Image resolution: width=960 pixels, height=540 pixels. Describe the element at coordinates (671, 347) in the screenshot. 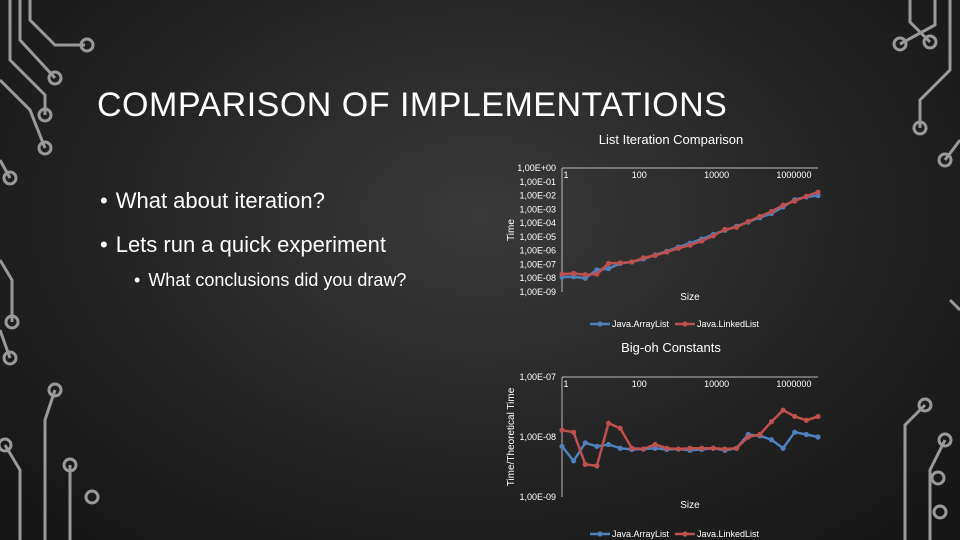

I see `chart-title: Big-oh Constants` at that location.